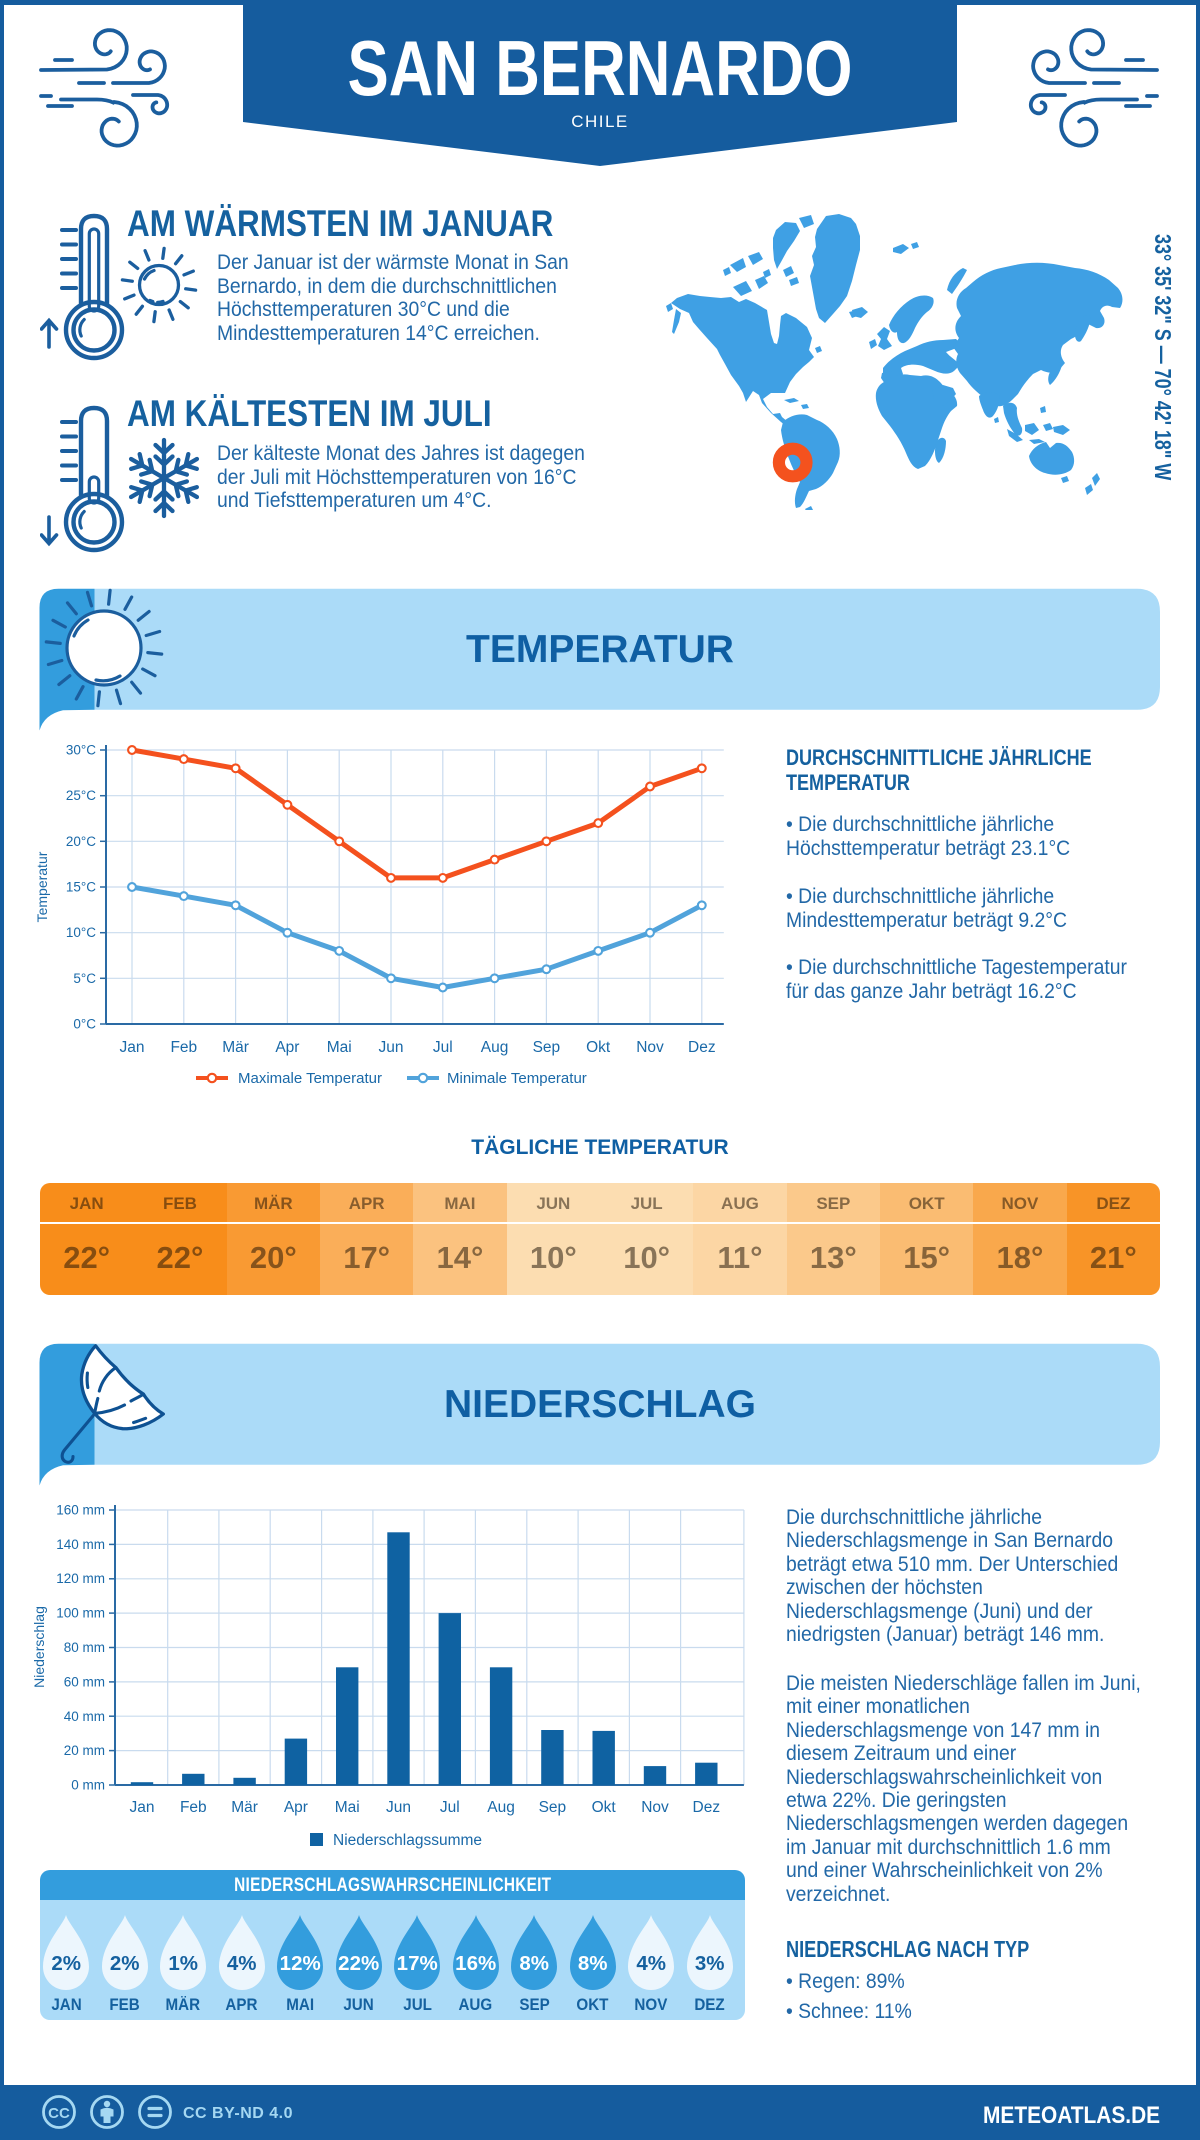  I want to click on svg-text: 5°C, so click(84, 978).